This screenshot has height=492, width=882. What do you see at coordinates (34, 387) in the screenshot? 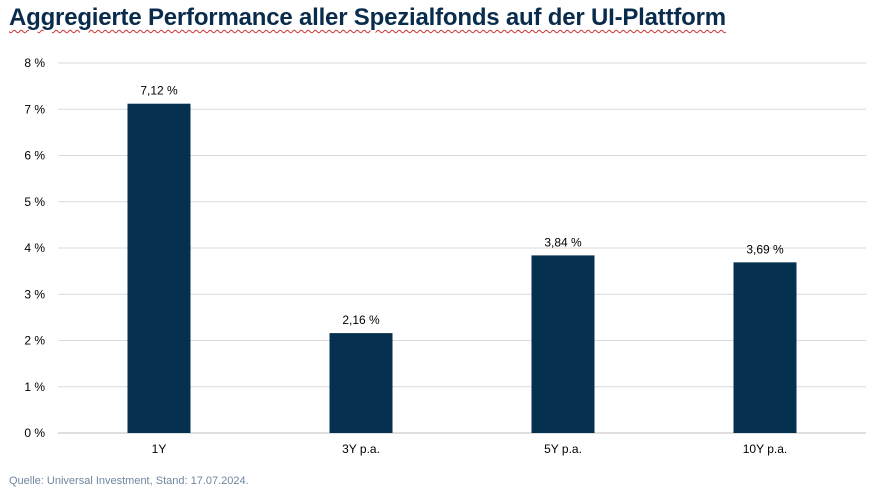
I see `y-tick-label: 1 %` at bounding box center [34, 387].